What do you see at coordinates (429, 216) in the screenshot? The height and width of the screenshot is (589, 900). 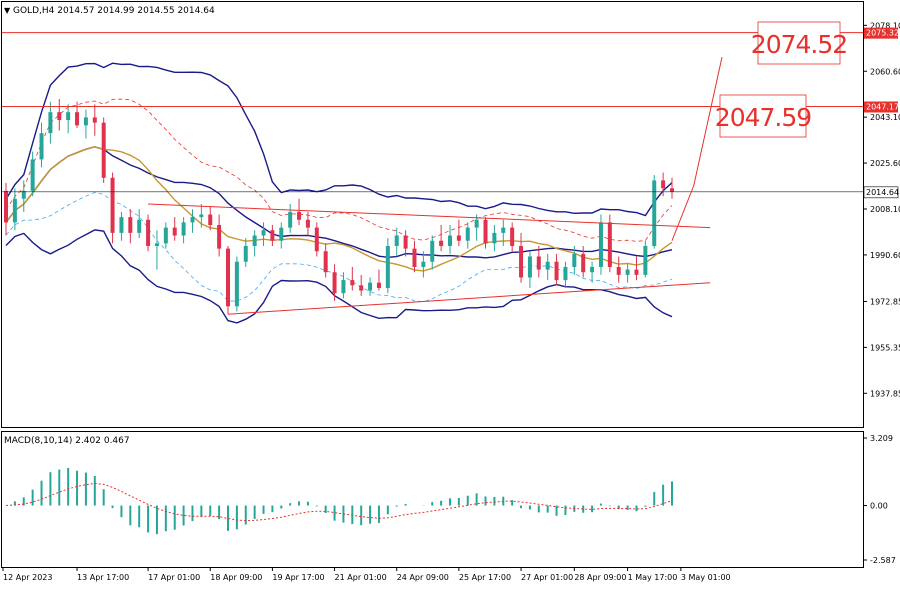 I see `upper-trendline` at bounding box center [429, 216].